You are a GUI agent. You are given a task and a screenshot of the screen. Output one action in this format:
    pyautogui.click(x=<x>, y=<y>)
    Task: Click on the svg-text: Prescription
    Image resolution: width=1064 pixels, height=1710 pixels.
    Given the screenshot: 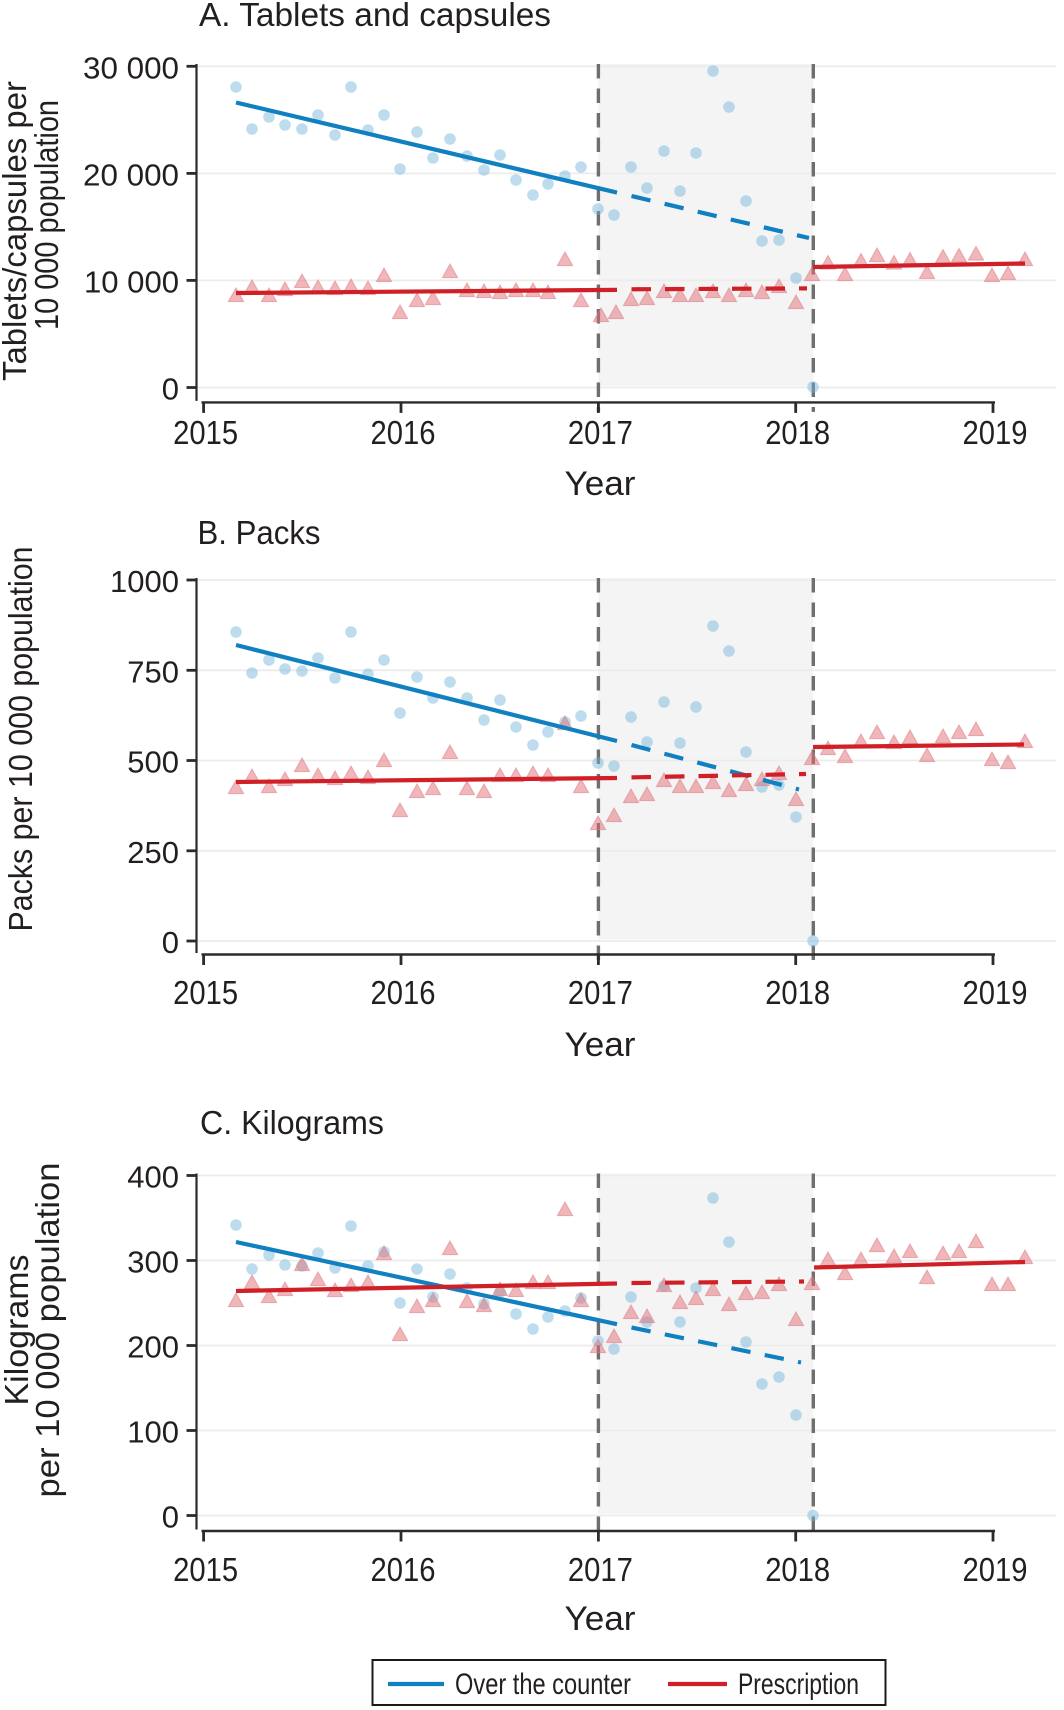 What is the action you would take?
    pyautogui.click(x=798, y=1684)
    